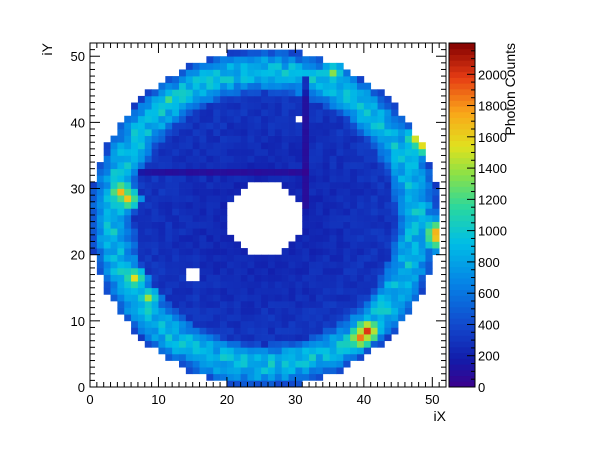  What do you see at coordinates (489, 324) in the screenshot?
I see `colorbar-tick-label: 400` at bounding box center [489, 324].